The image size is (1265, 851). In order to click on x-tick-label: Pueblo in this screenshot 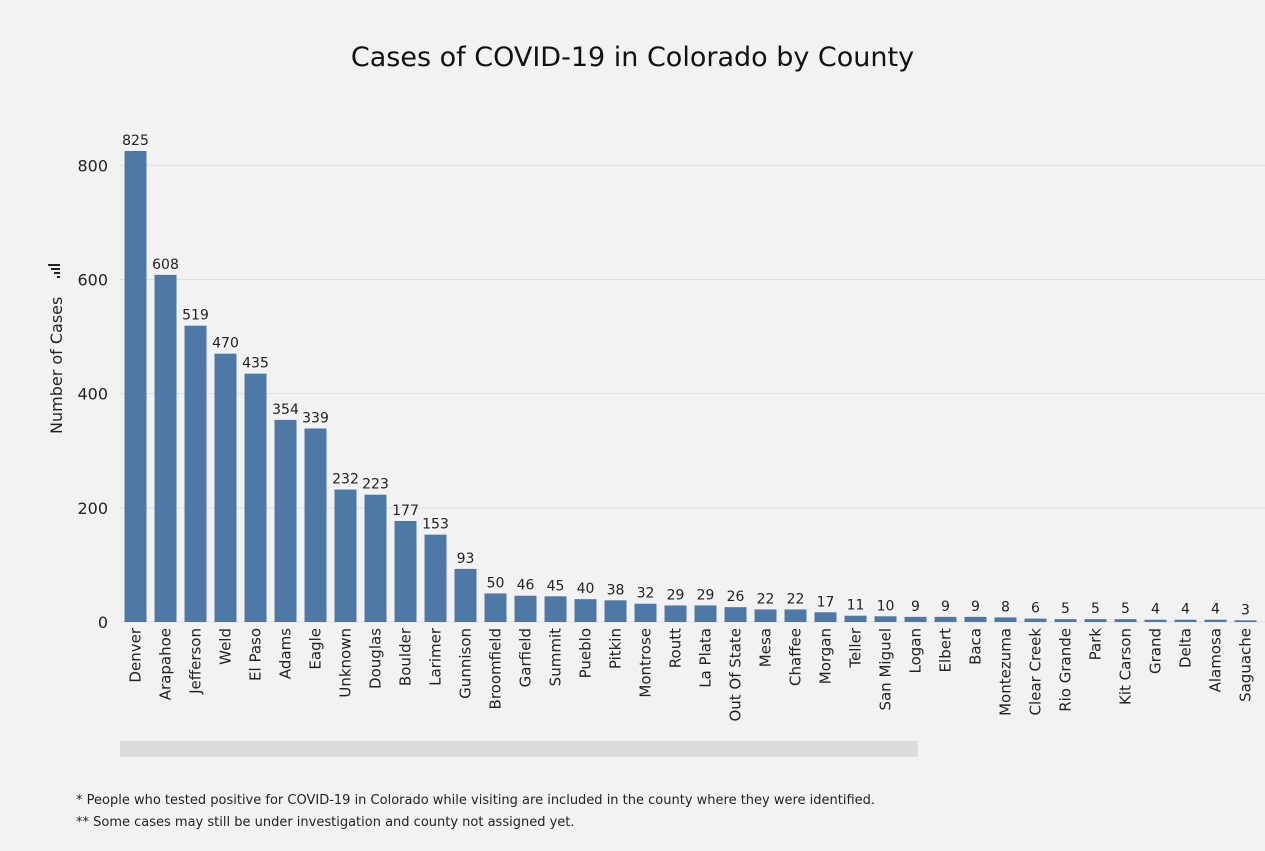, I will do `click(586, 653)`.